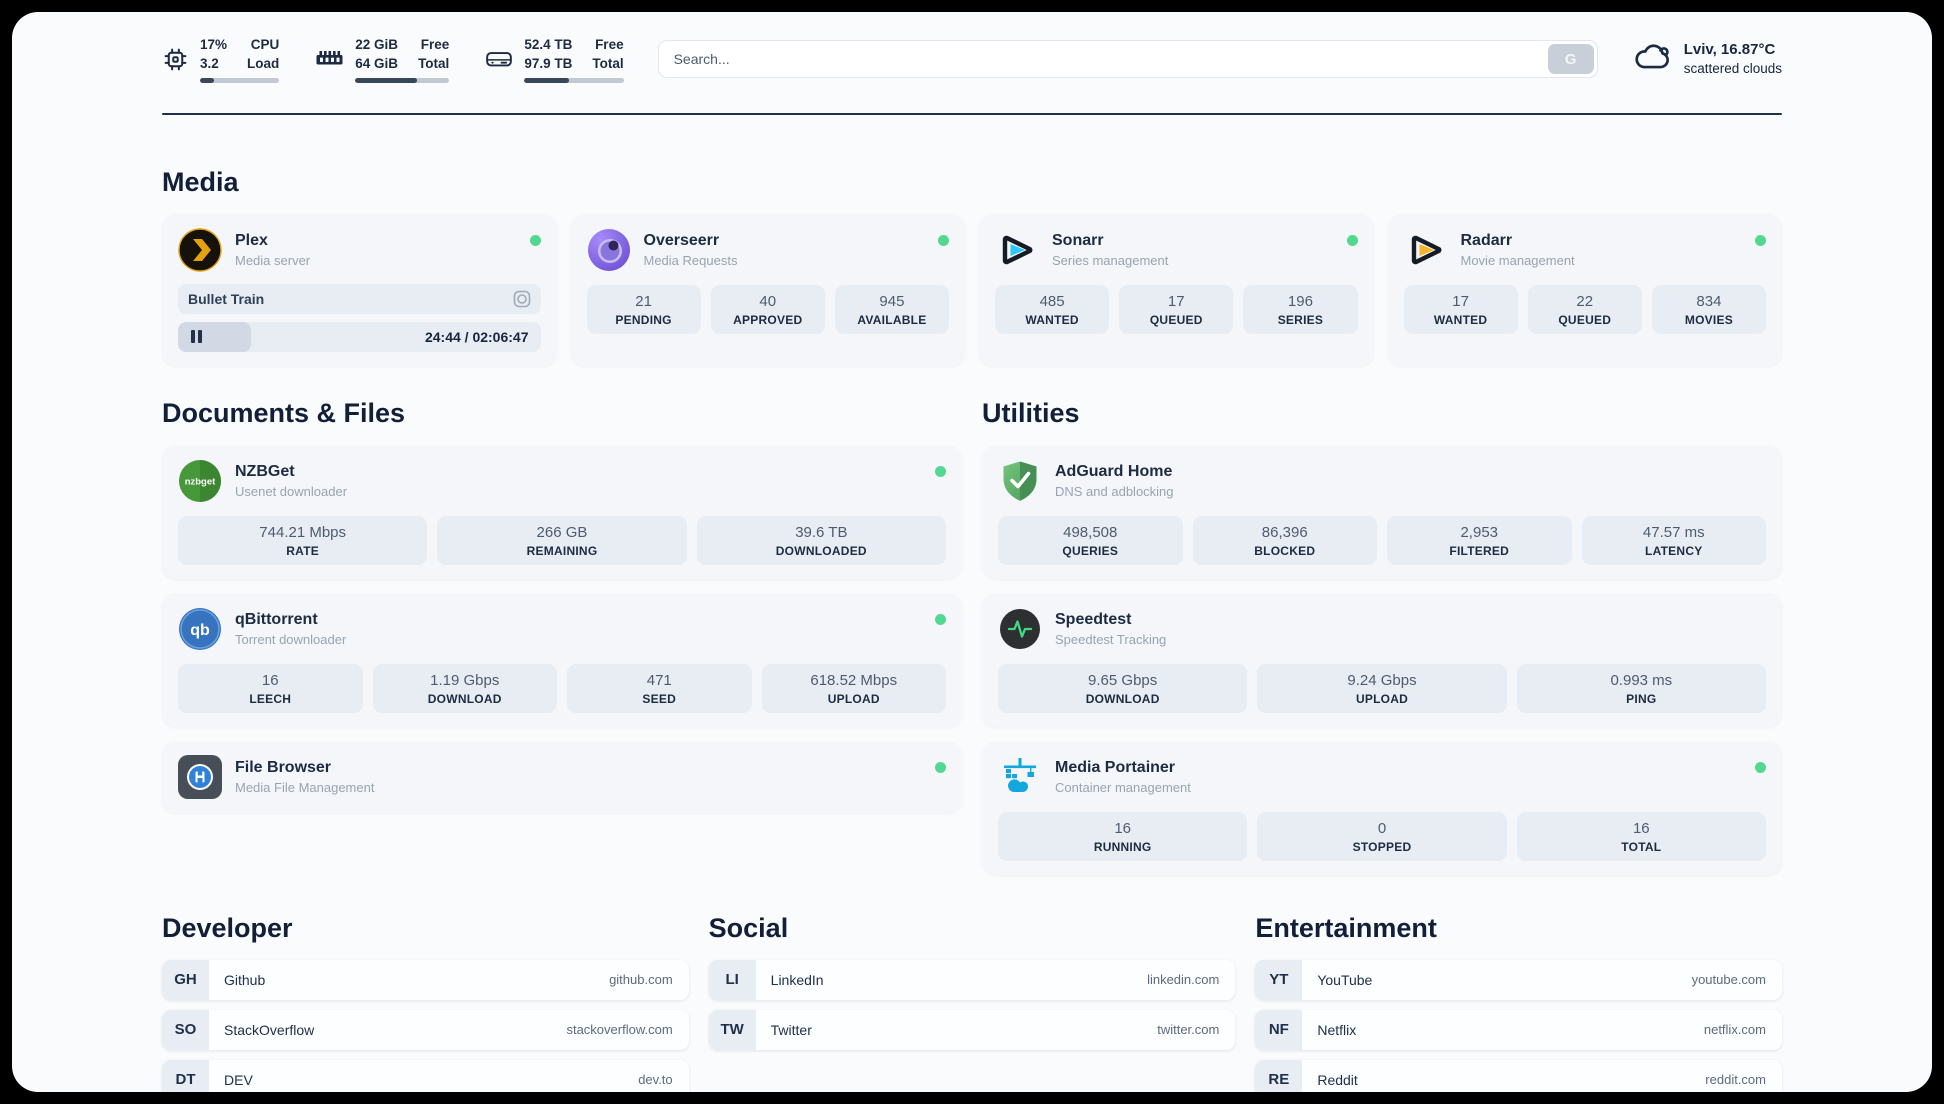 This screenshot has height=1104, width=1944. What do you see at coordinates (892, 309) in the screenshot?
I see `stat-pill: 945 AVAILABLE` at bounding box center [892, 309].